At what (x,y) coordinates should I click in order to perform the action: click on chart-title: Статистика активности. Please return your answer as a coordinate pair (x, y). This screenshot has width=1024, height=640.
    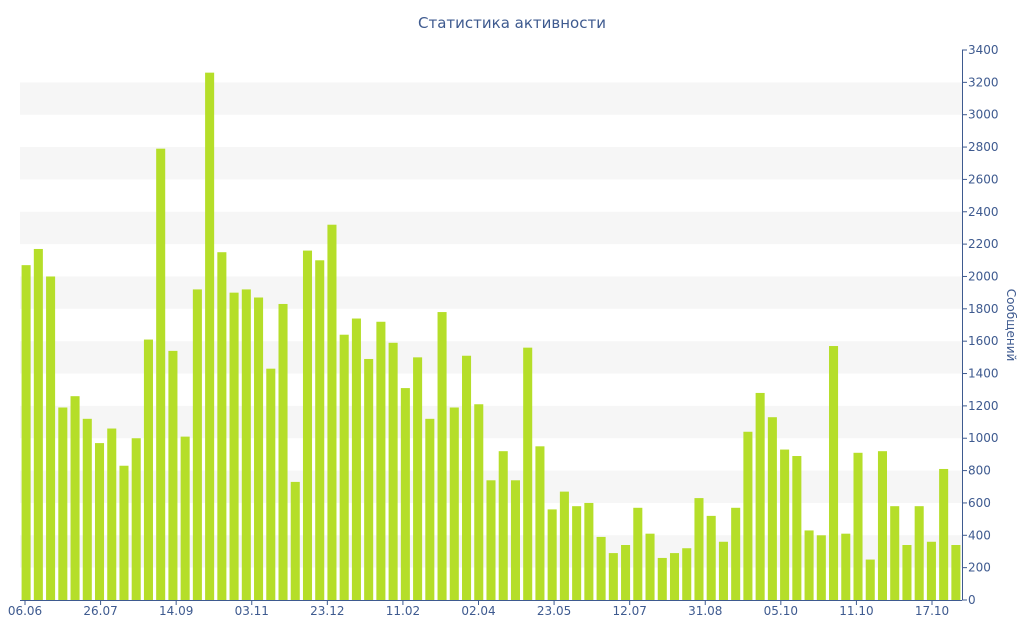
    Looking at the image, I should click on (512, 23).